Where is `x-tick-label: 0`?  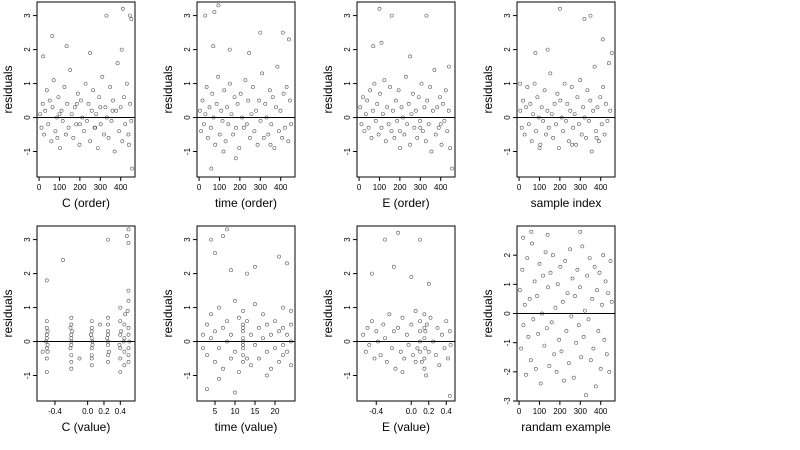 x-tick-label: 0 is located at coordinates (519, 187).